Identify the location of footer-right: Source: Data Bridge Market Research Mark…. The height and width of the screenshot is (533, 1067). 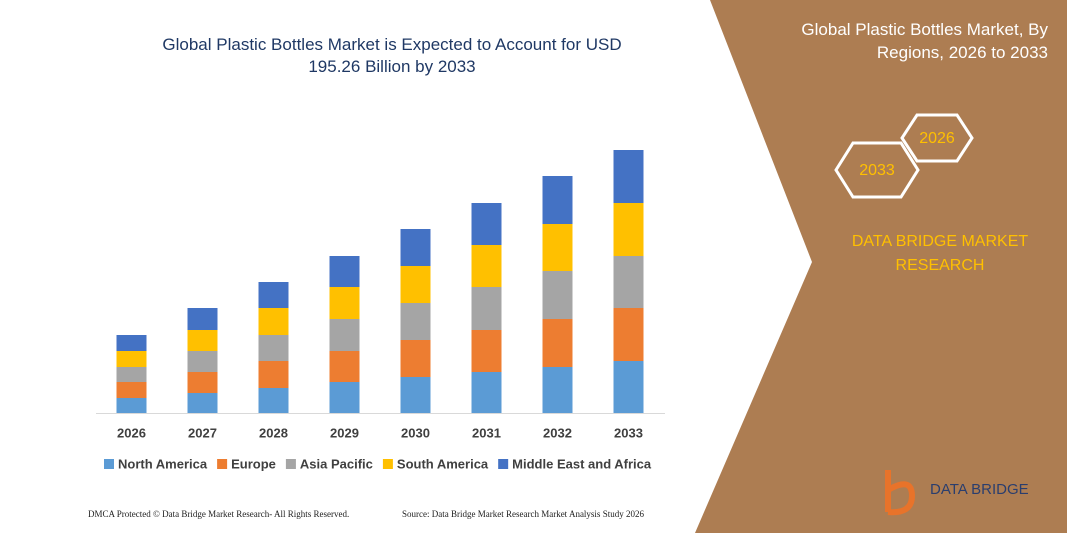
(523, 514).